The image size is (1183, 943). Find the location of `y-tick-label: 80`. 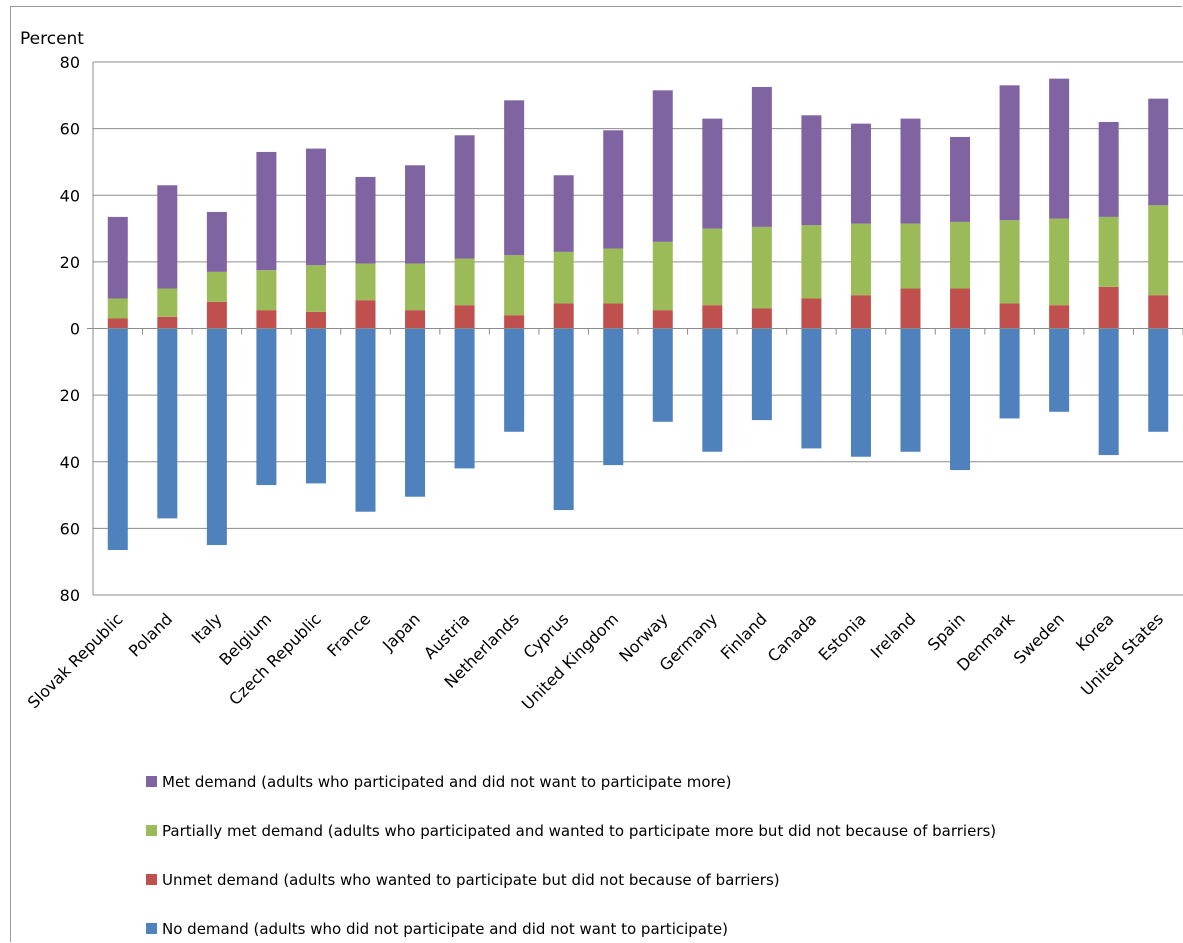

y-tick-label: 80 is located at coordinates (70, 62).